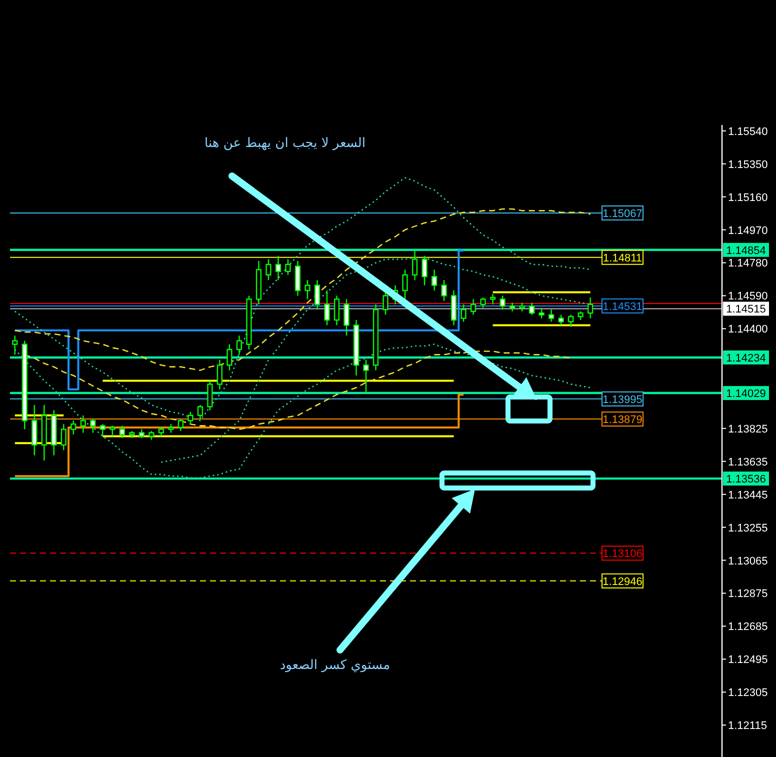  What do you see at coordinates (748, 594) in the screenshot?
I see `y-tick-label: 1.12875` at bounding box center [748, 594].